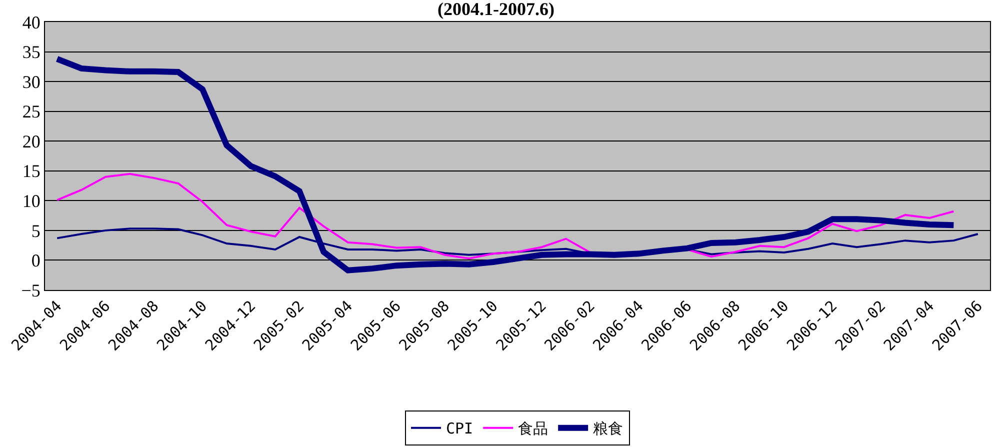 This screenshot has width=992, height=447. Describe the element at coordinates (30, 290) in the screenshot. I see `y-tick-label: −5` at that location.